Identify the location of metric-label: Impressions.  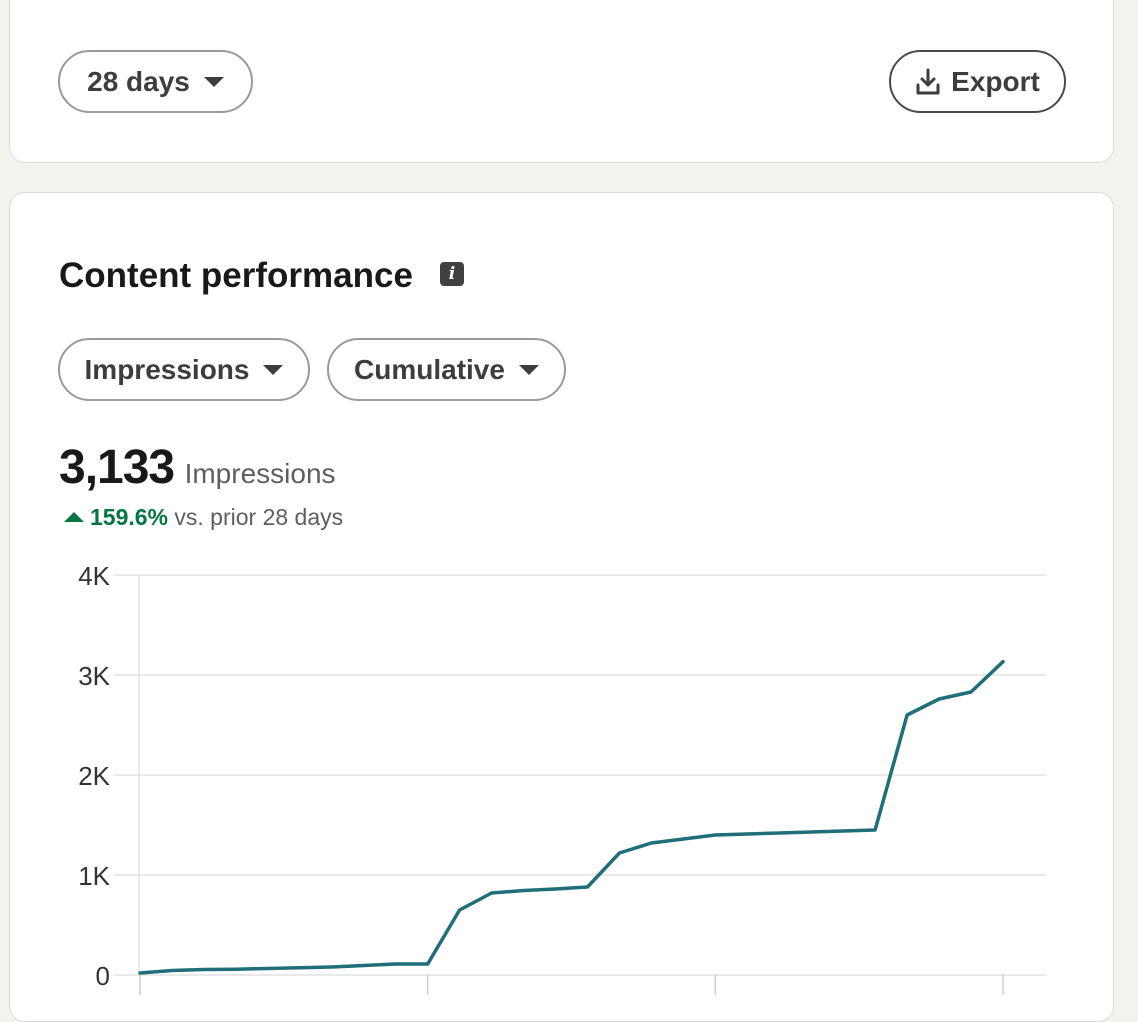
(167, 369).